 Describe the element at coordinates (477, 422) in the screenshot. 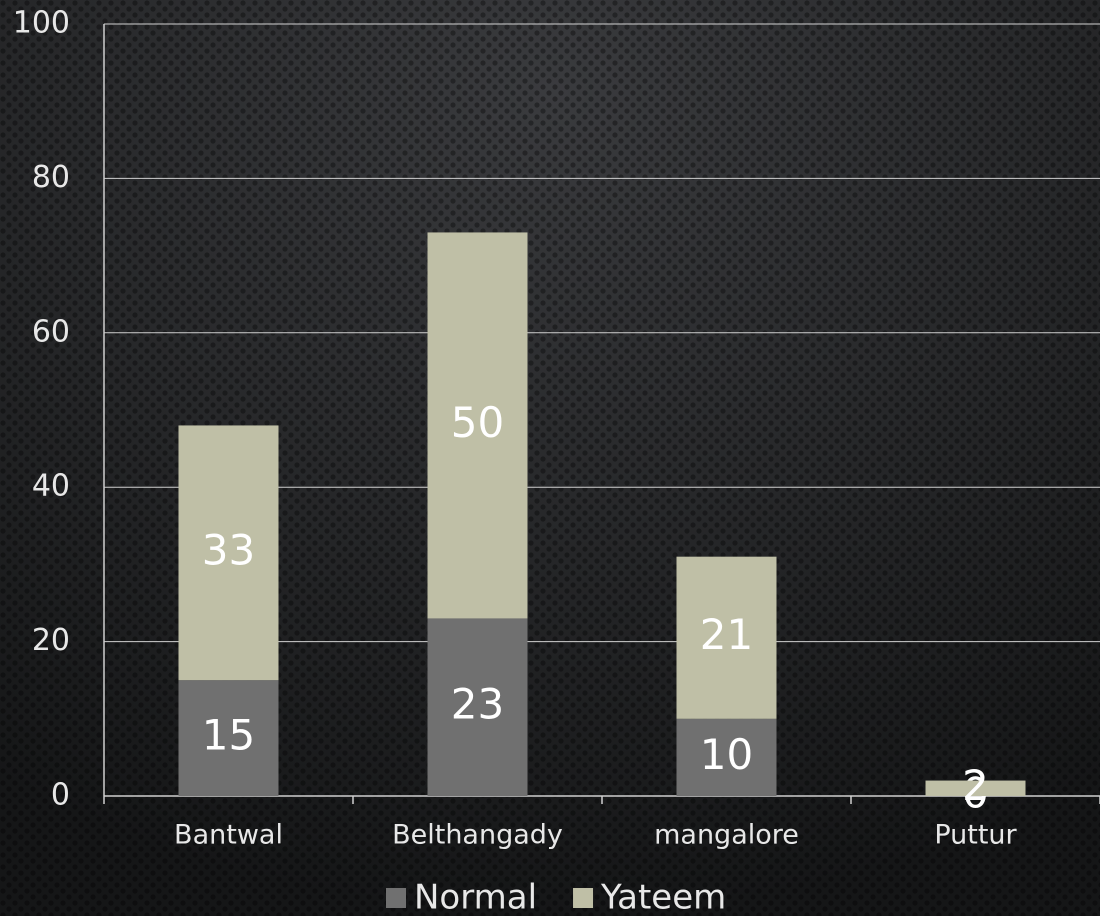

I see `data-label: 50` at that location.